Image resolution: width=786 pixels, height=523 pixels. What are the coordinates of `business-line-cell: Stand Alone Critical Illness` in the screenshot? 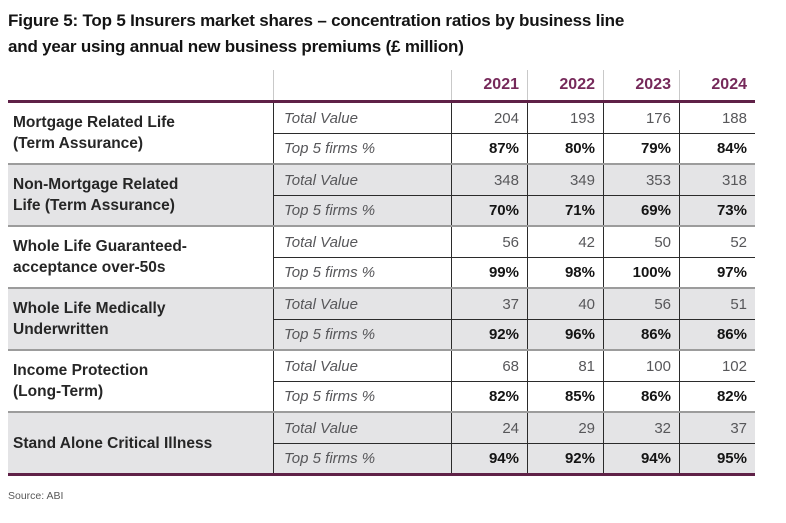 It's located at (140, 443).